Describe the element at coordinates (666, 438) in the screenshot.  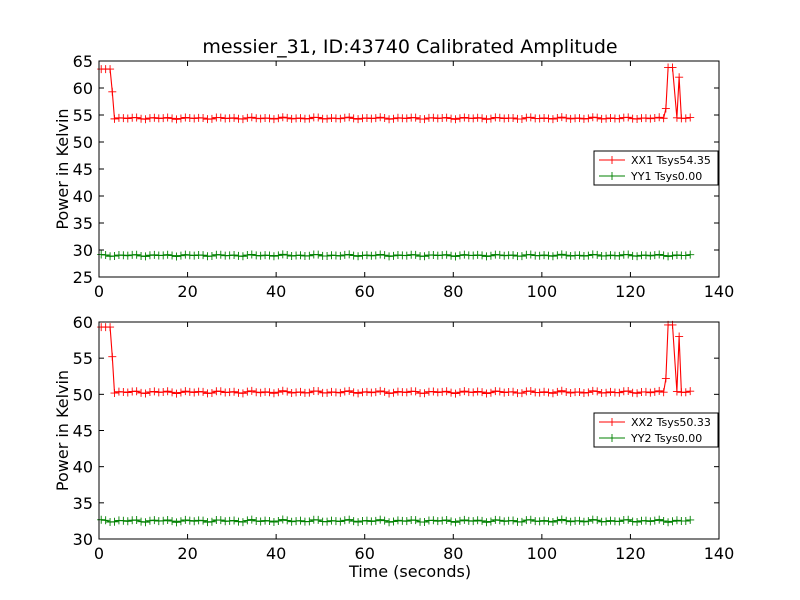
I see `legend-entry: YY2 Tsys0.00` at that location.